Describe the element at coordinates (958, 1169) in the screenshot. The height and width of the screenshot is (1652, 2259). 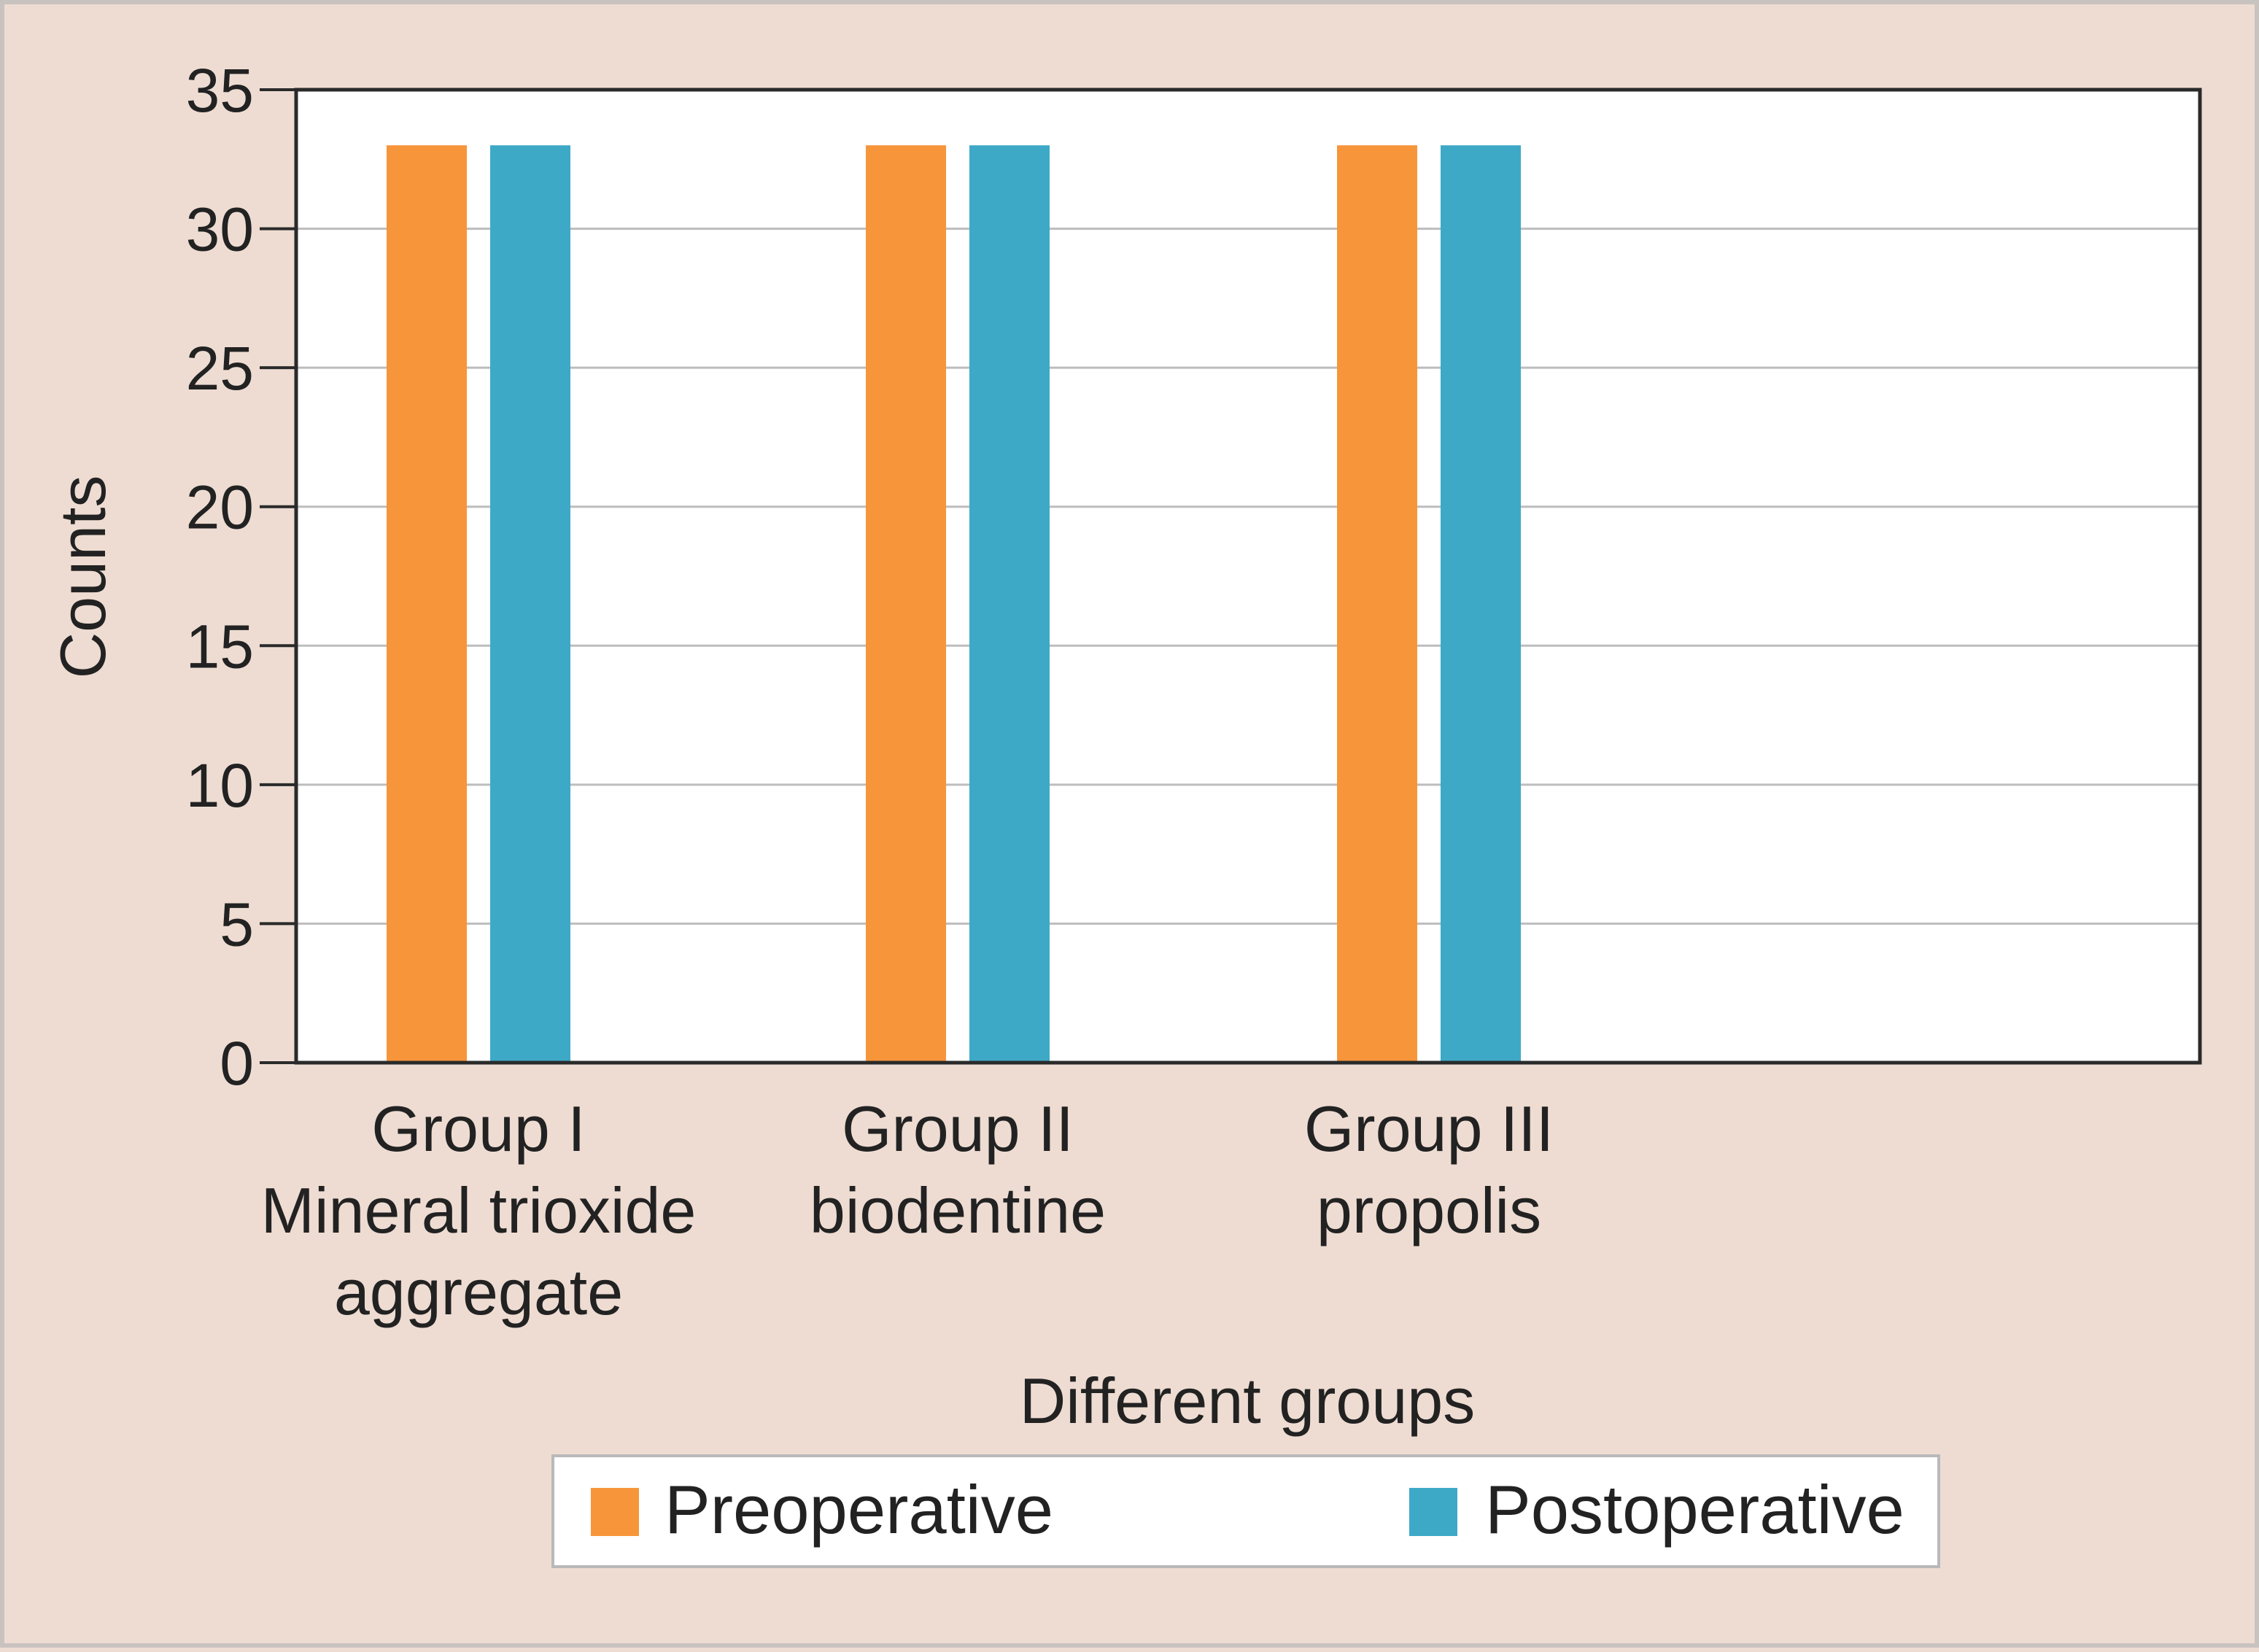
I see `x-category-label-2: Group II biodentine` at that location.